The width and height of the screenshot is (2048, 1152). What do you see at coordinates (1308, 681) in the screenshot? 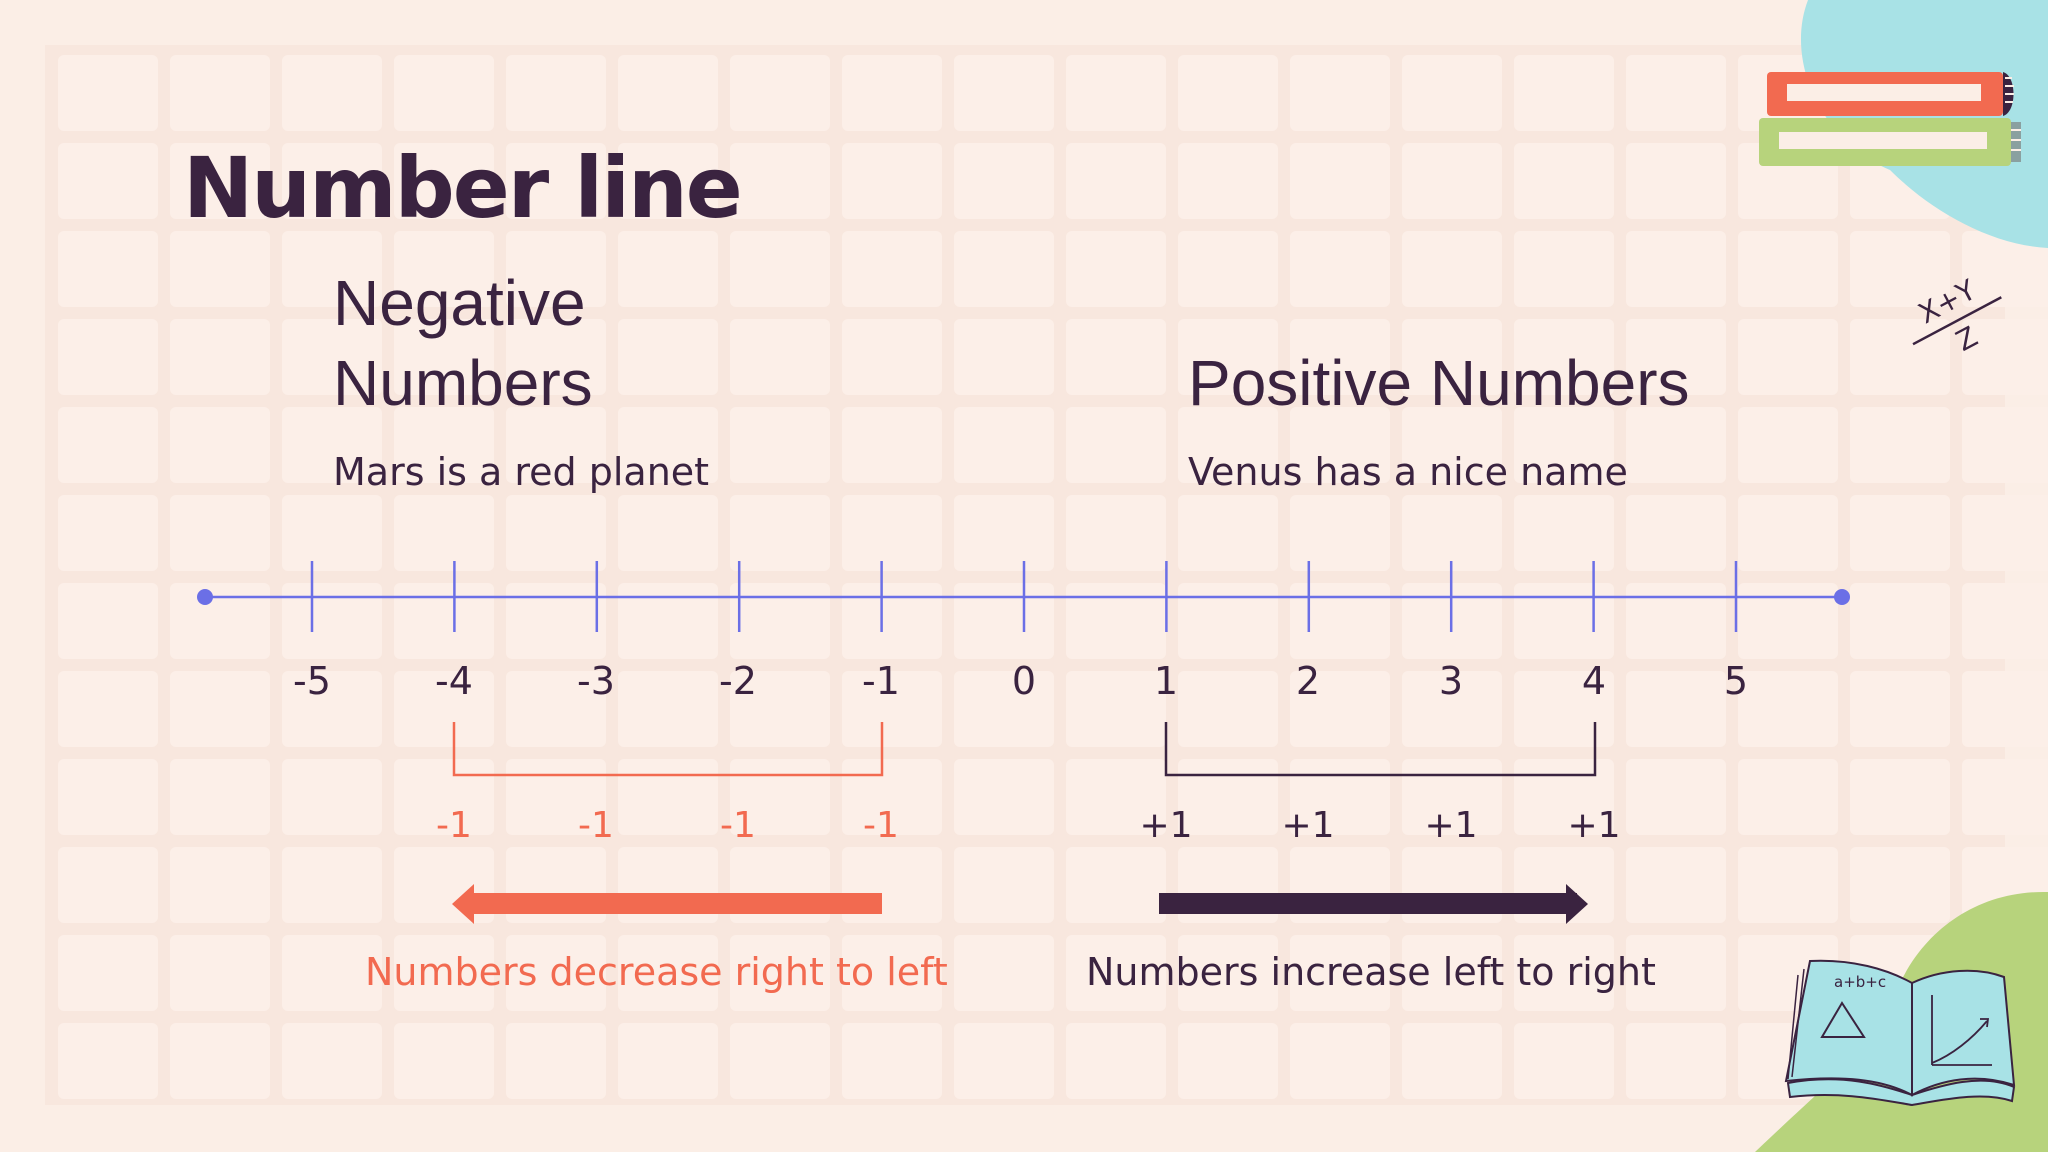
I see `tick-label: 2` at bounding box center [1308, 681].